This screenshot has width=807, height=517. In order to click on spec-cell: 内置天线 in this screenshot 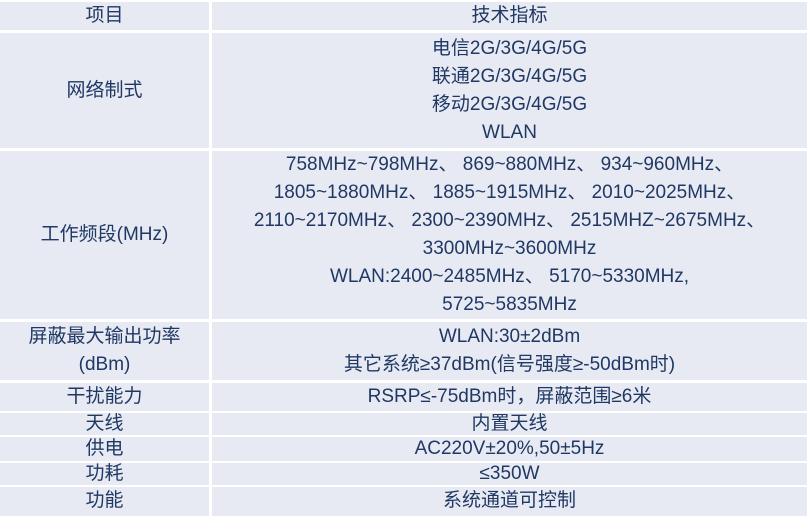, I will do `click(508, 424)`.